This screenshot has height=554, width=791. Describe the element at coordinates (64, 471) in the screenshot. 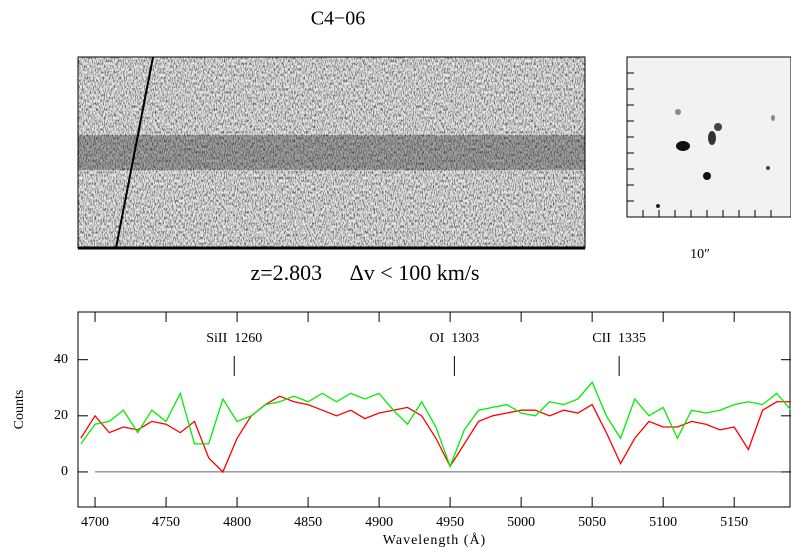

I see `y-tick-label: 0` at that location.